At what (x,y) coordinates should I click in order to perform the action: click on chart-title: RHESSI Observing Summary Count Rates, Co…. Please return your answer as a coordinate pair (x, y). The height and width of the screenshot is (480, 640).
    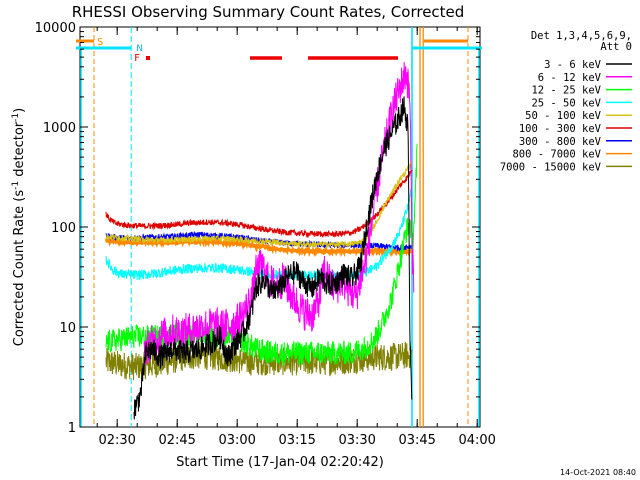
    Looking at the image, I should click on (268, 12).